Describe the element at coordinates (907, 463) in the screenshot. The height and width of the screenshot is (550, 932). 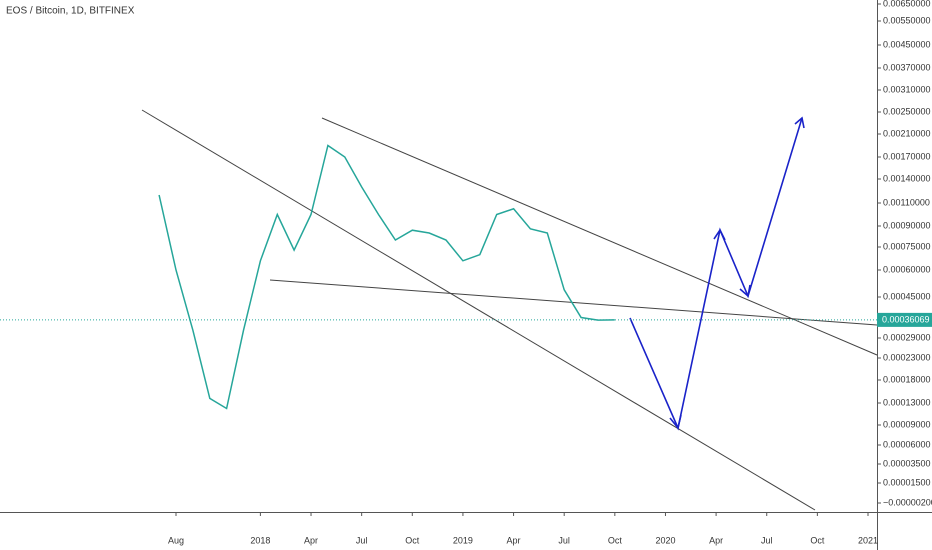
I see `y-tick-label: 0.00003500` at that location.